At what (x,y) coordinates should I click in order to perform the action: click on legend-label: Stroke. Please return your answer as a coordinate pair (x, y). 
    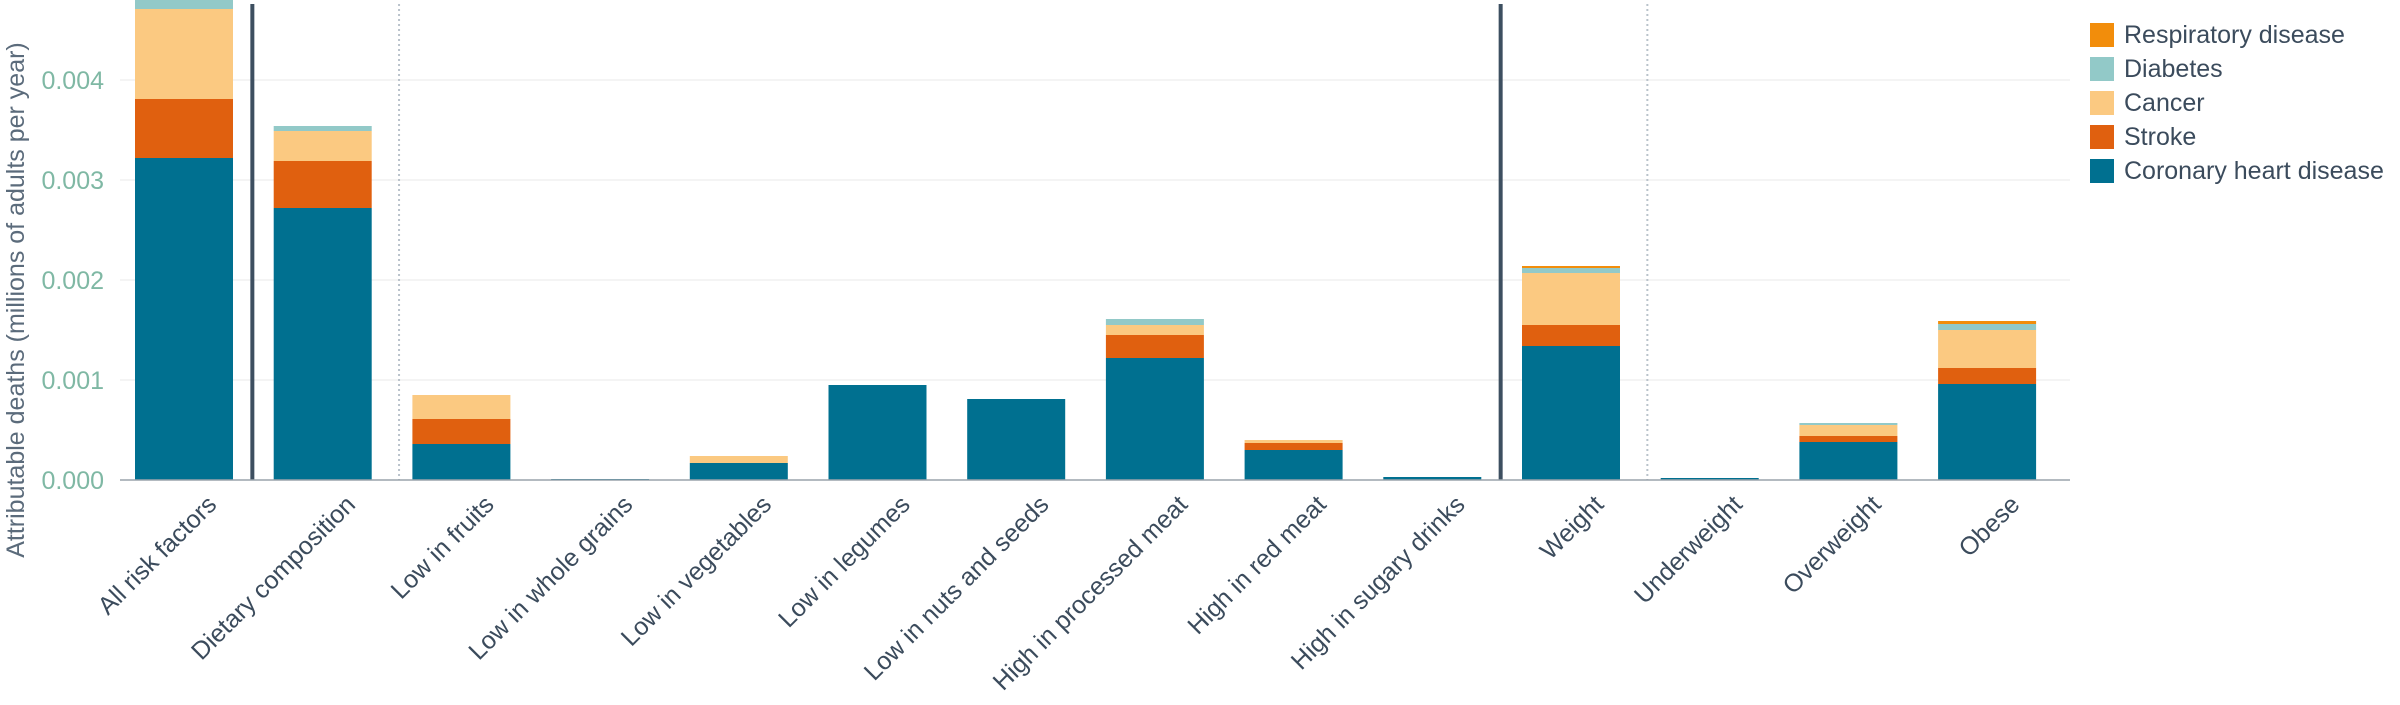
    Looking at the image, I should click on (2160, 136).